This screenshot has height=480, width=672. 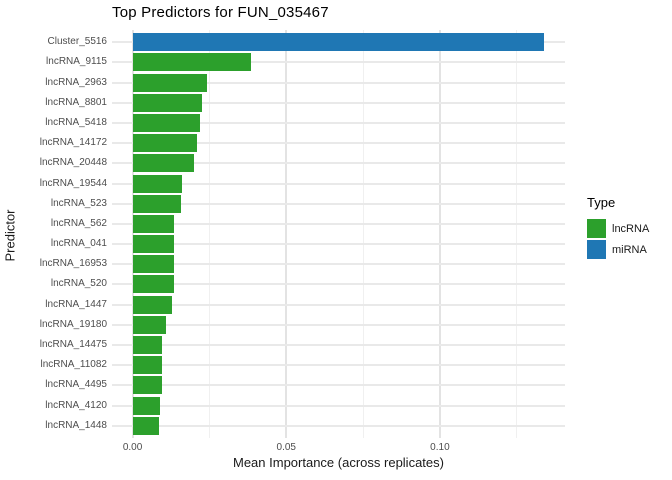 I want to click on y-tick-label: lncRNA_562, so click(x=78, y=223).